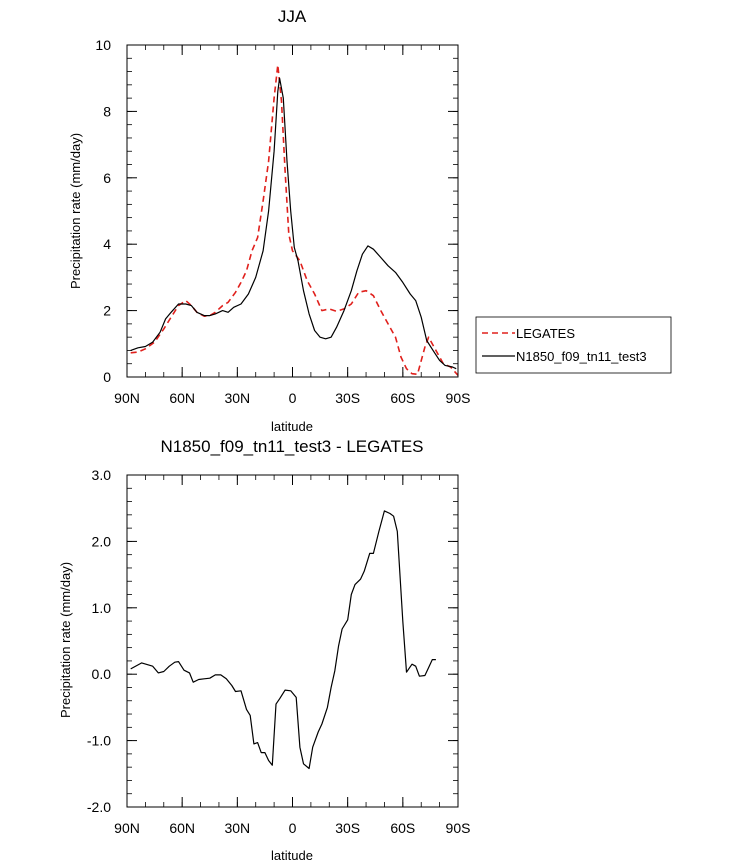 The width and height of the screenshot is (733, 865). I want to click on bottom-chart-title: N1850_f09_tn11_test3 - LEGATES, so click(291, 446).